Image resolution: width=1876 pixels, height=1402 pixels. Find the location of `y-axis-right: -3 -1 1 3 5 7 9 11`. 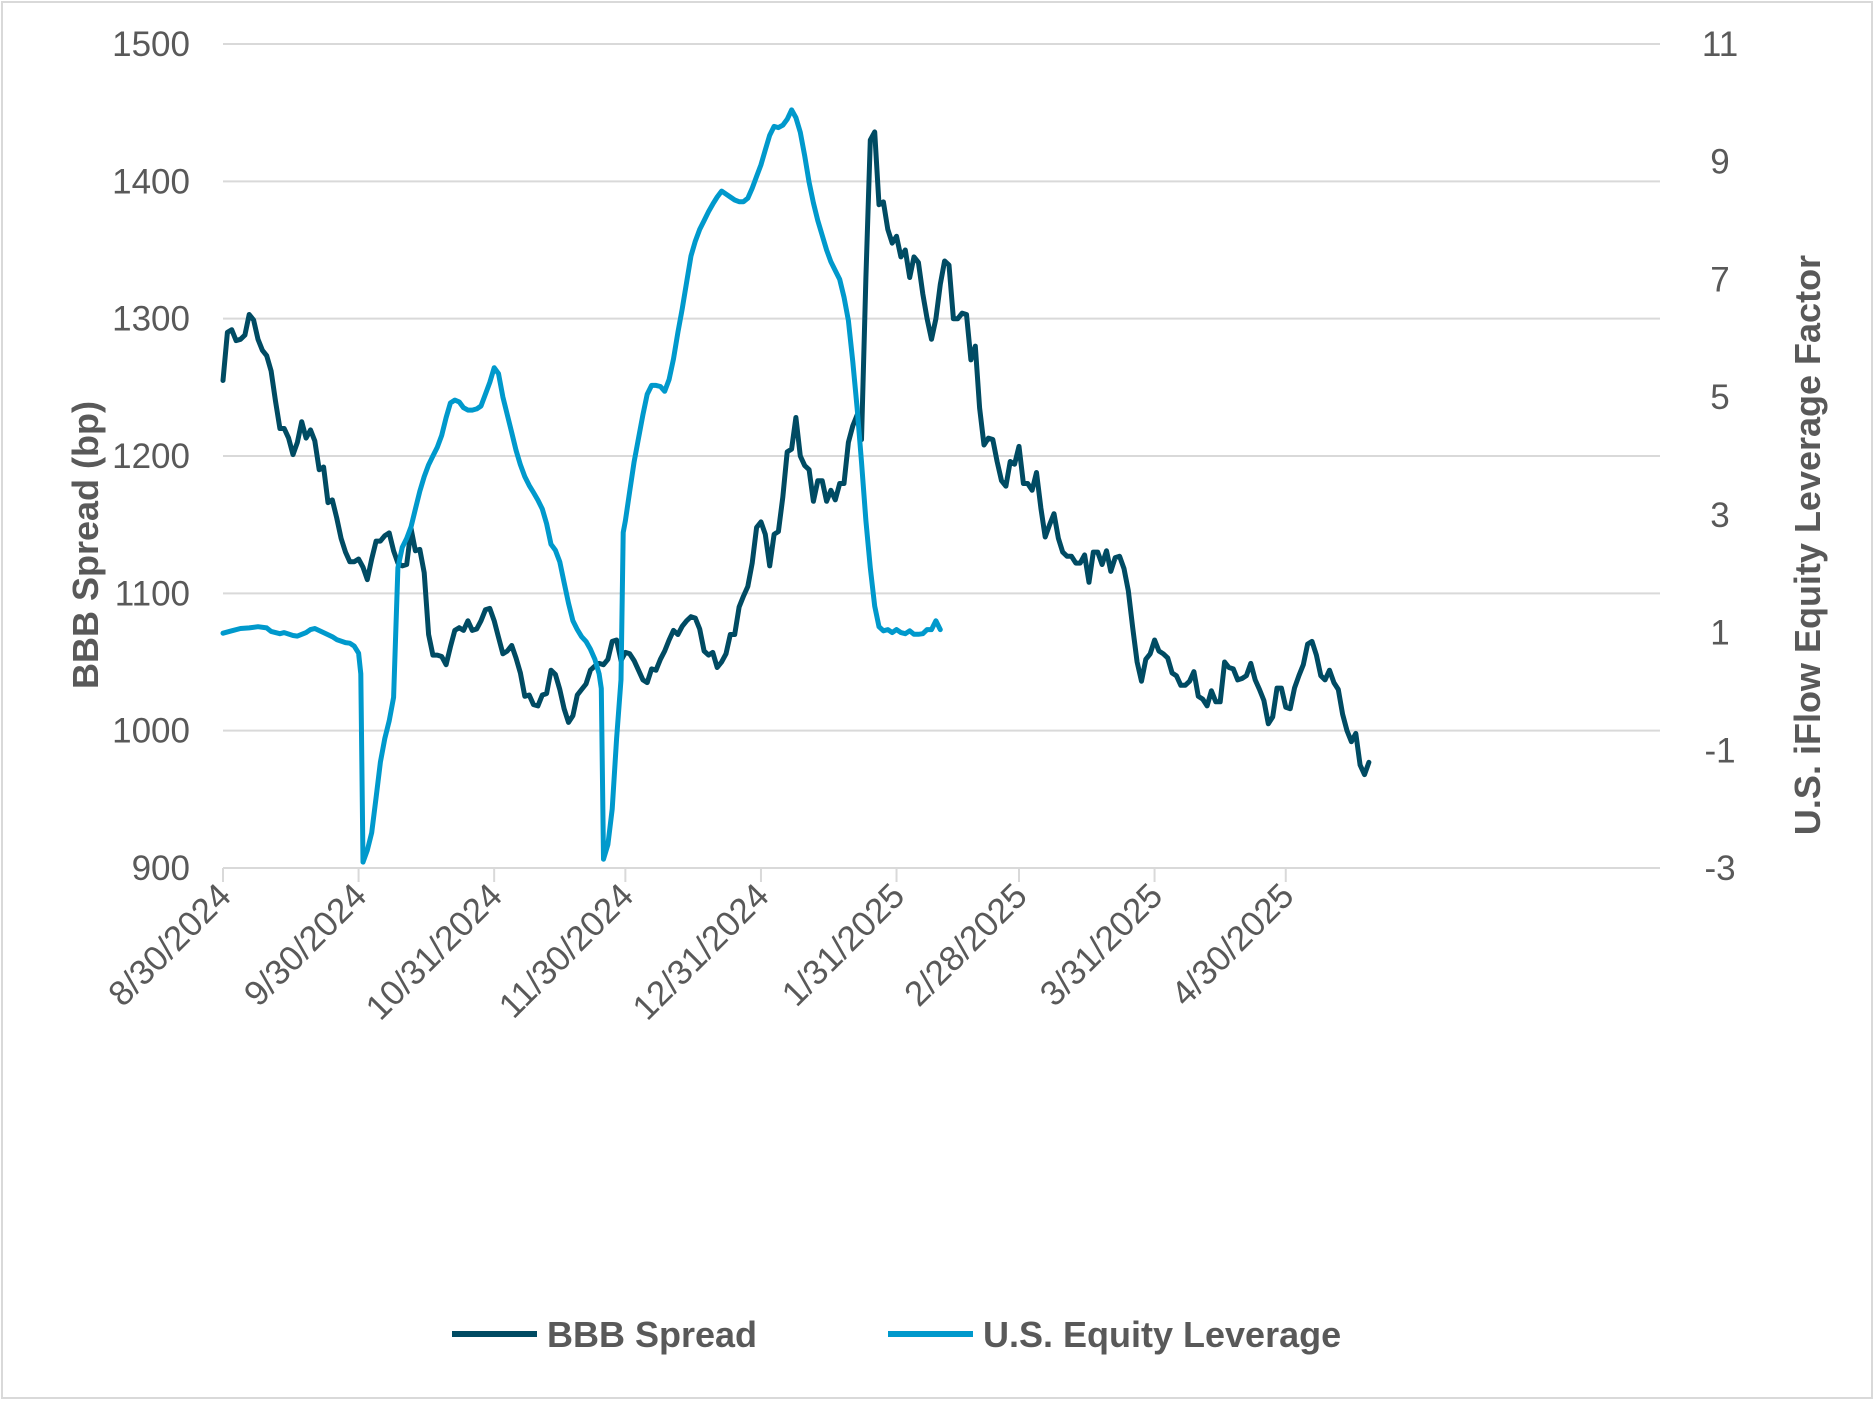

y-axis-right: -3 -1 1 3 5 7 9 11 is located at coordinates (1720, 456).